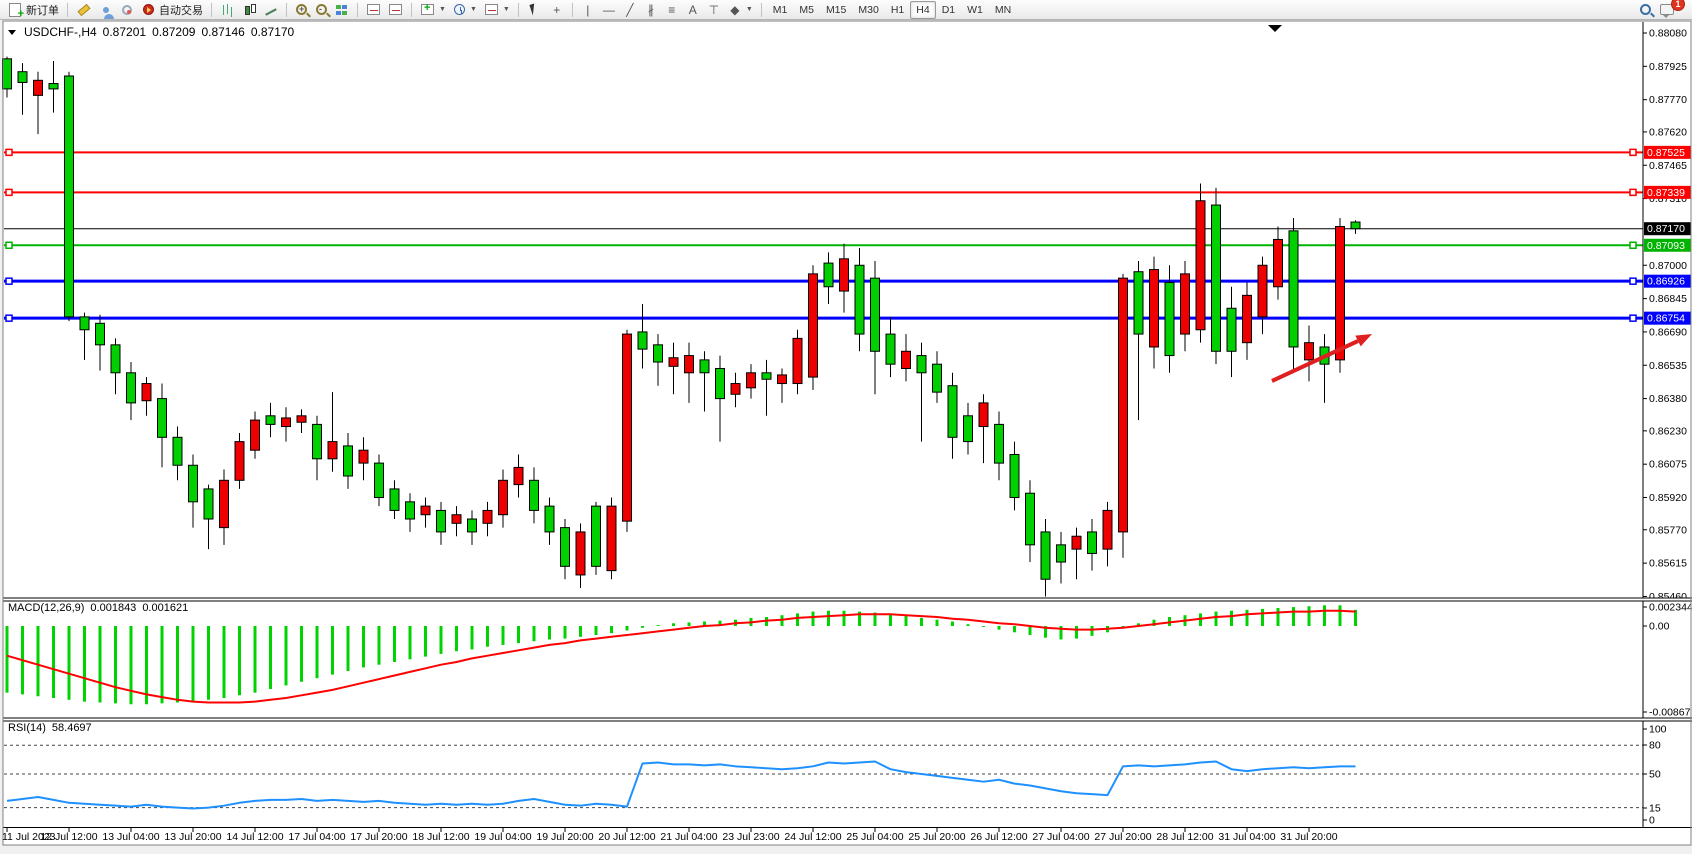 Image resolution: width=1692 pixels, height=854 pixels. I want to click on x-axis-label: 13 Jul 20:00, so click(192, 837).